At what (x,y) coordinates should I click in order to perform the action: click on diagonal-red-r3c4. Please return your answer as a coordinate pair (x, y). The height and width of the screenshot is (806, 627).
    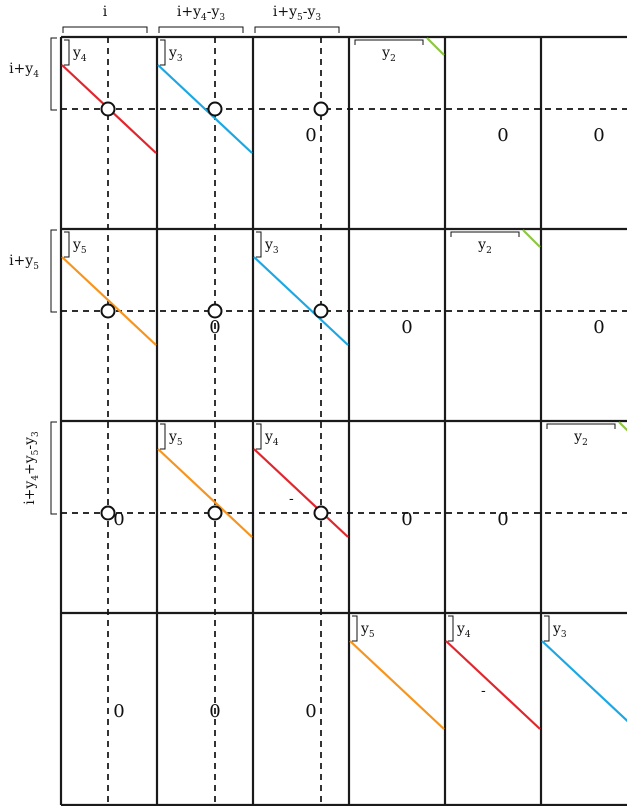
    Looking at the image, I should click on (493, 685).